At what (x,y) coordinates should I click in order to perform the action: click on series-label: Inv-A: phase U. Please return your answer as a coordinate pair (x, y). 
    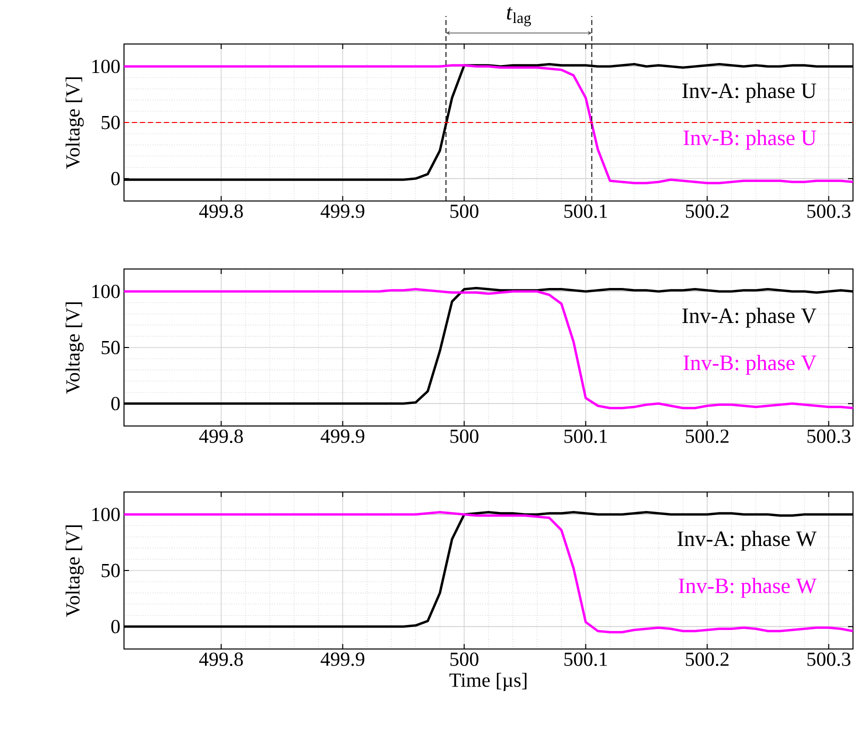
    Looking at the image, I should click on (749, 92).